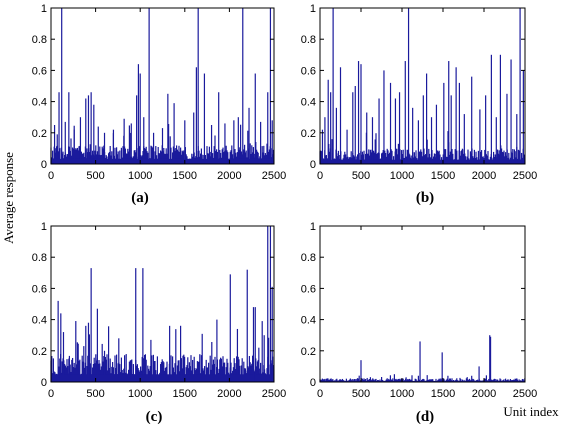 The width and height of the screenshot is (565, 428). Describe the element at coordinates (154, 417) in the screenshot. I see `panel-label: (c)` at that location.